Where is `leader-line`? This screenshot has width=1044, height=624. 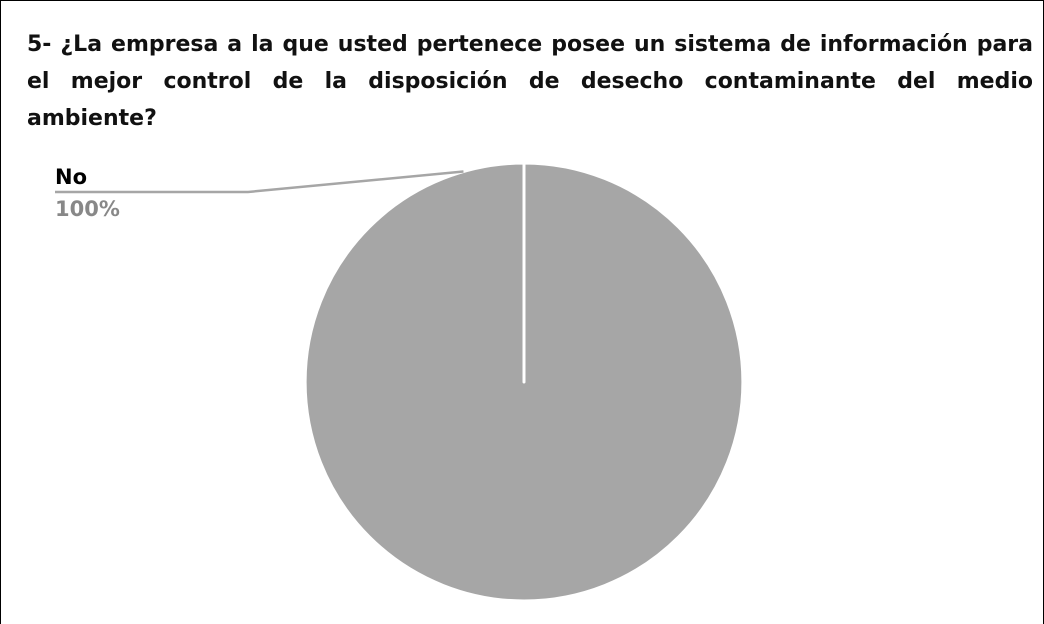
leader-line is located at coordinates (259, 182).